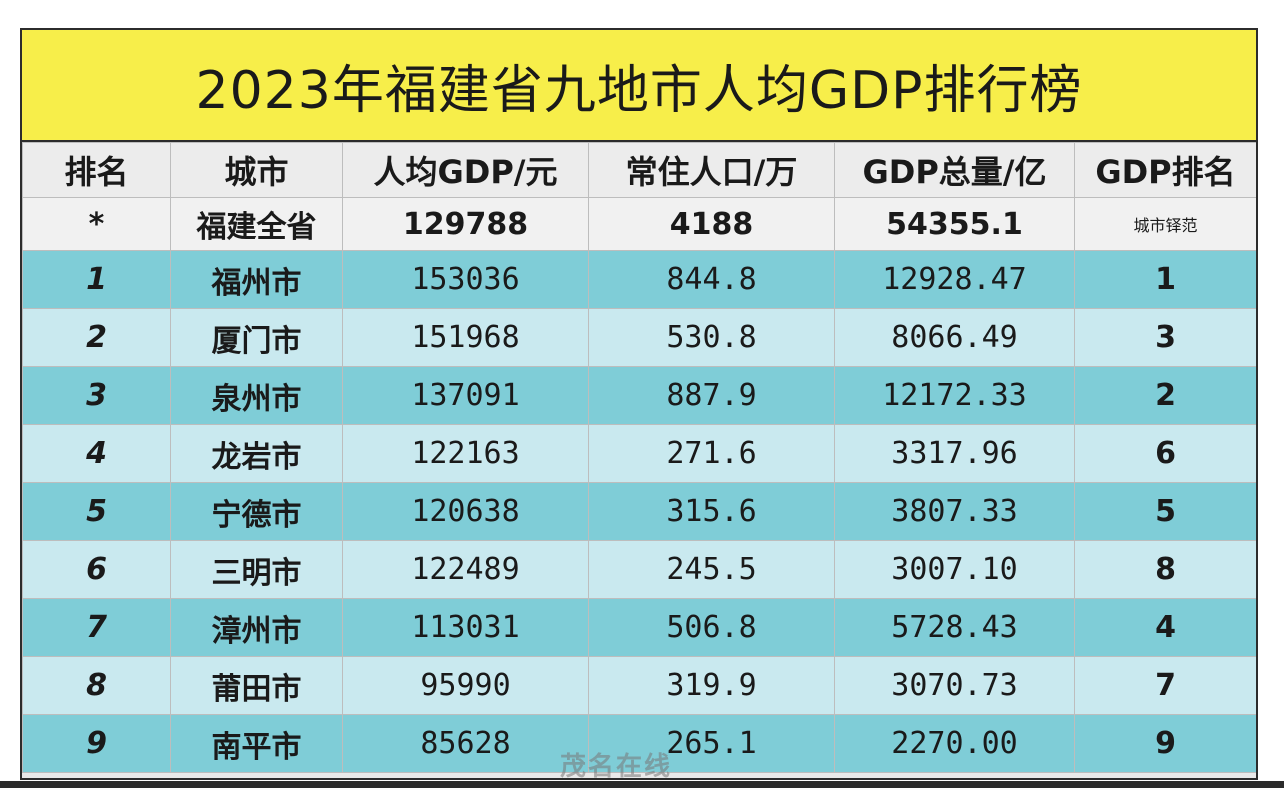  I want to click on row-gdp-total: 5728.43, so click(954, 627).